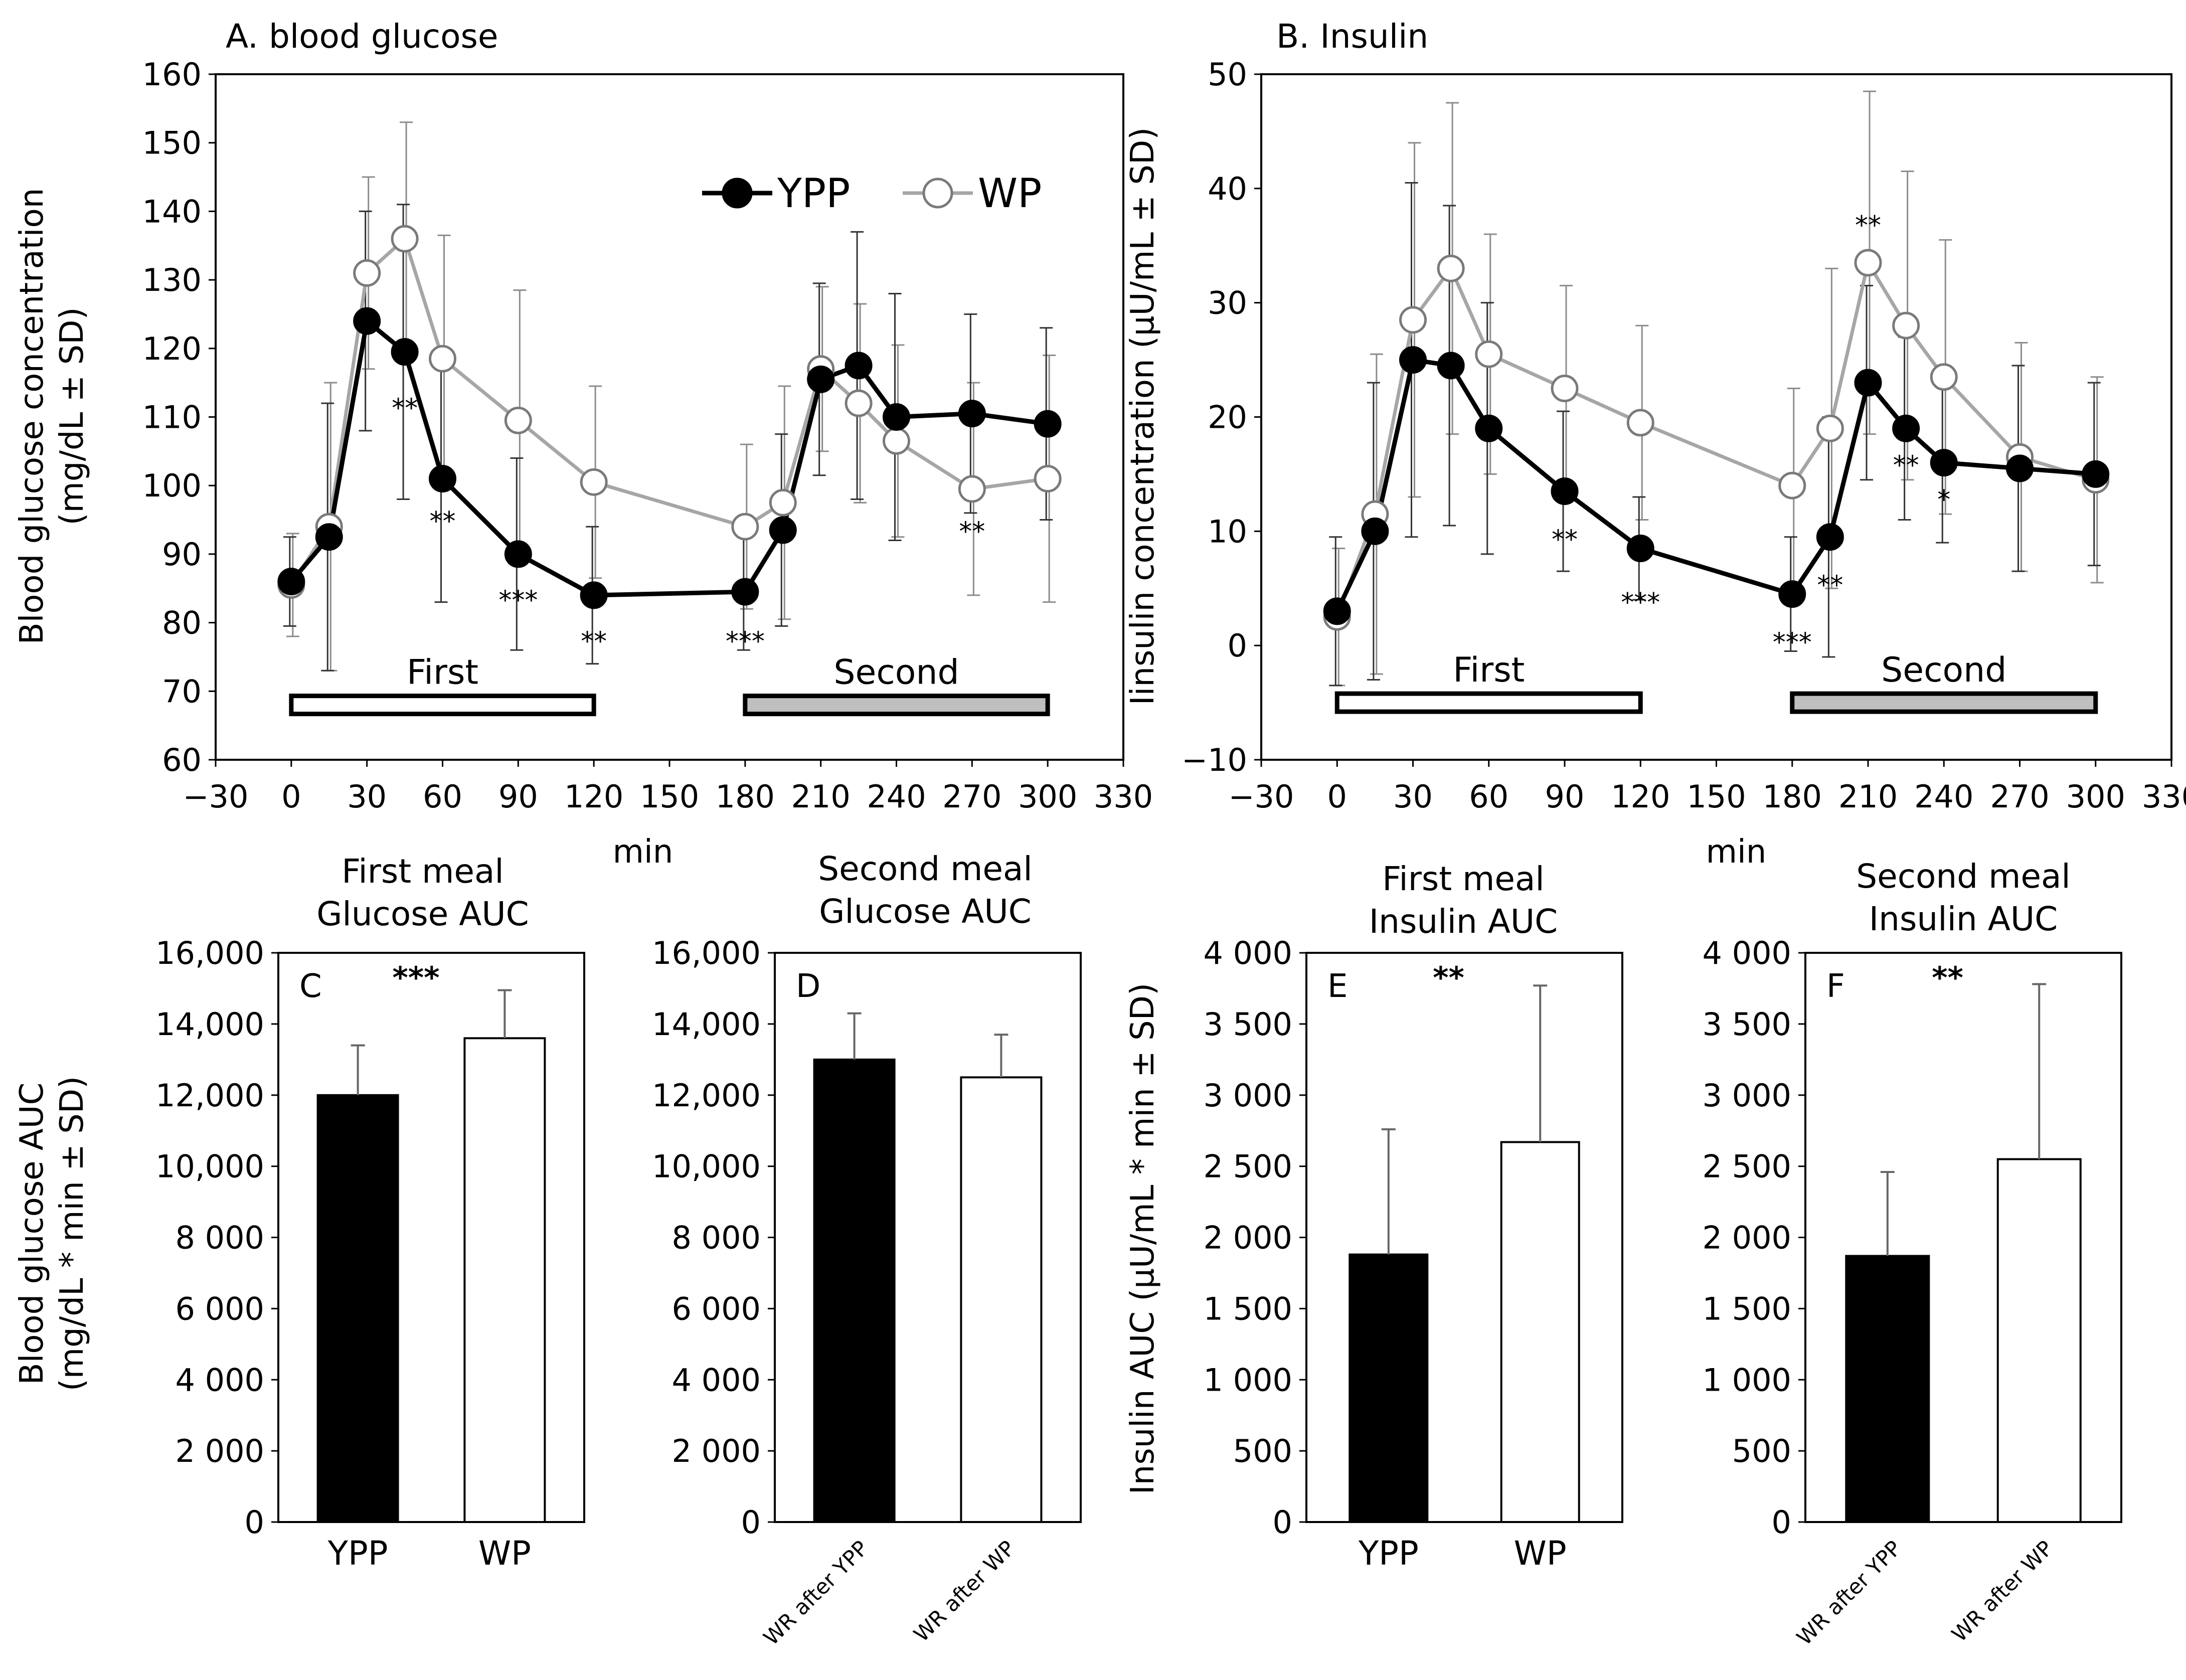 The height and width of the screenshot is (1680, 2186). I want to click on y-tick-label: 40, so click(1227, 189).